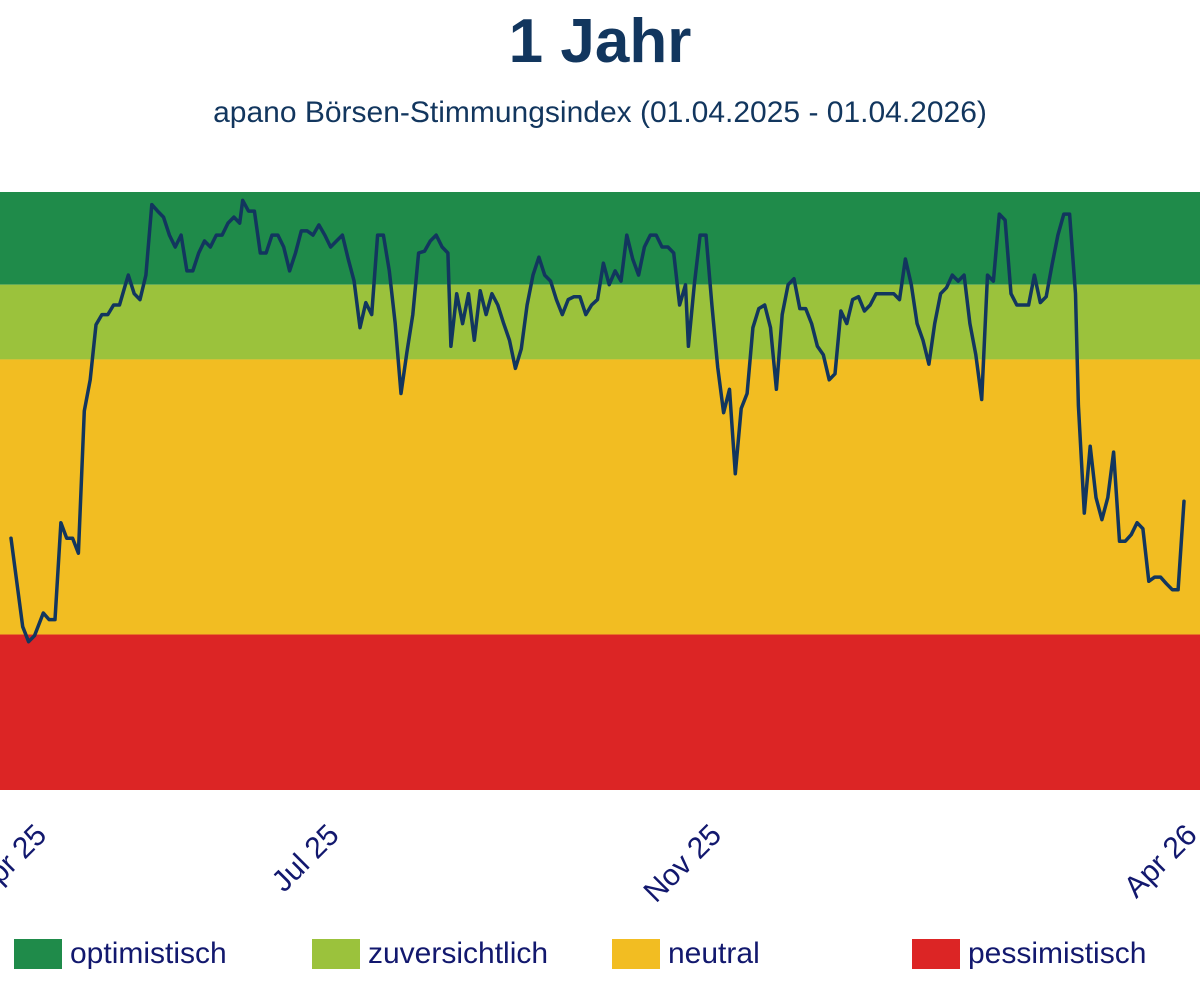 The image size is (1200, 984). What do you see at coordinates (336, 954) in the screenshot?
I see `legend-swatch-zuversichtlich` at bounding box center [336, 954].